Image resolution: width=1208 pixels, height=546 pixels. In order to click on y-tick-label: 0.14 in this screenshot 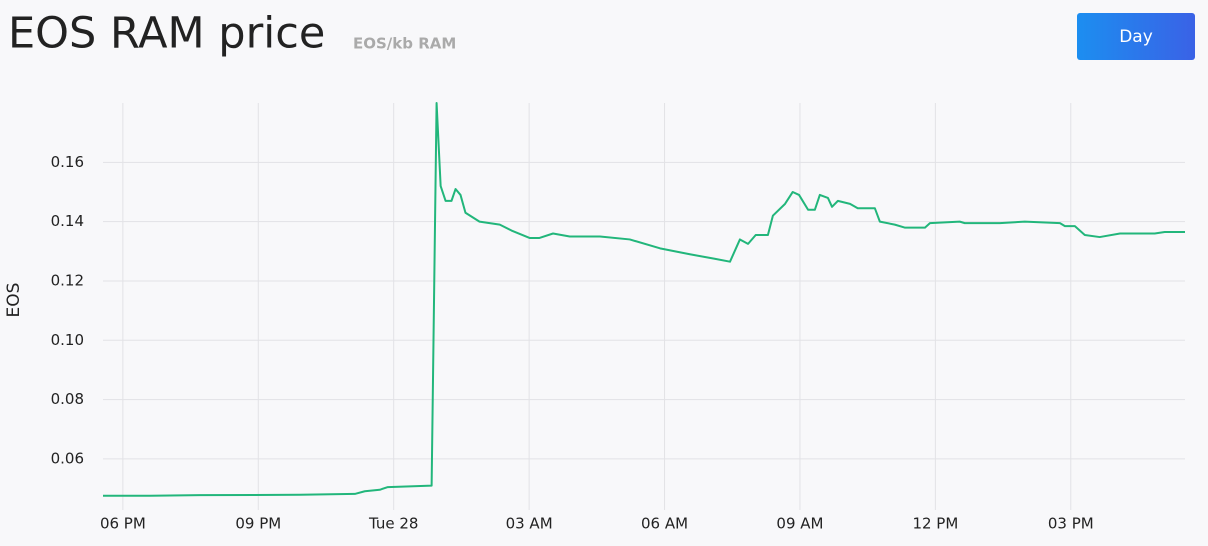, I will do `click(67, 221)`.